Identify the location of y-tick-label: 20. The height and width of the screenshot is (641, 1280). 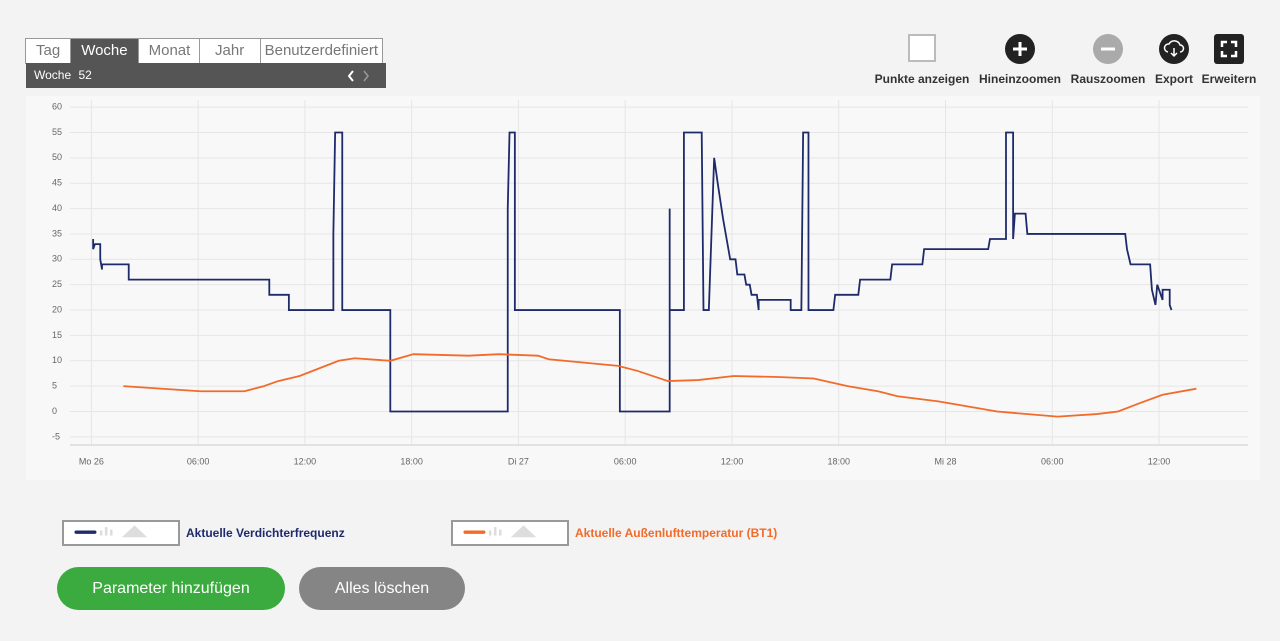
(57, 309).